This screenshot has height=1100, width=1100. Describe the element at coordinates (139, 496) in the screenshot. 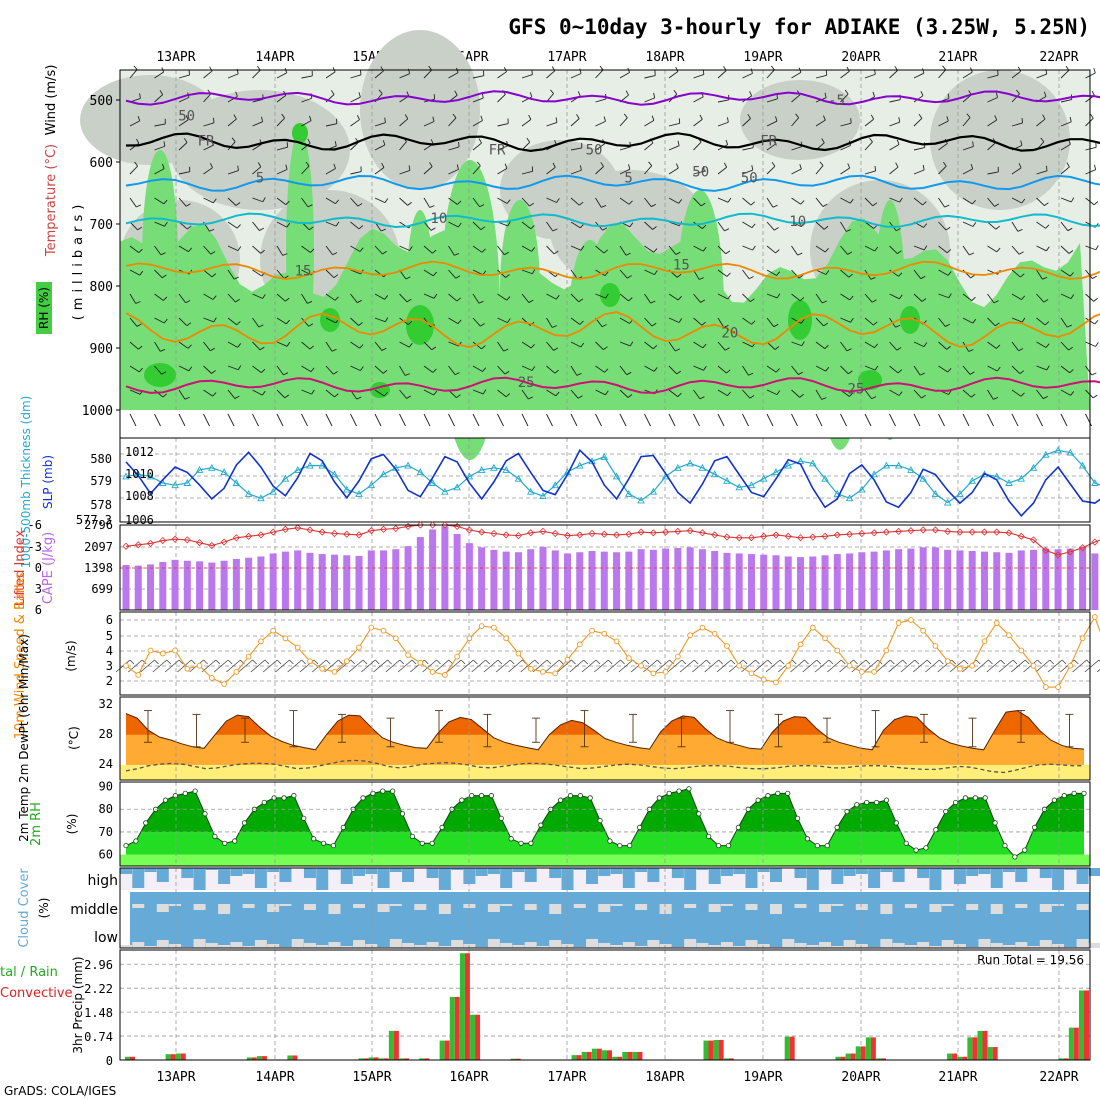

I see `slp-ytick: 1008` at that location.